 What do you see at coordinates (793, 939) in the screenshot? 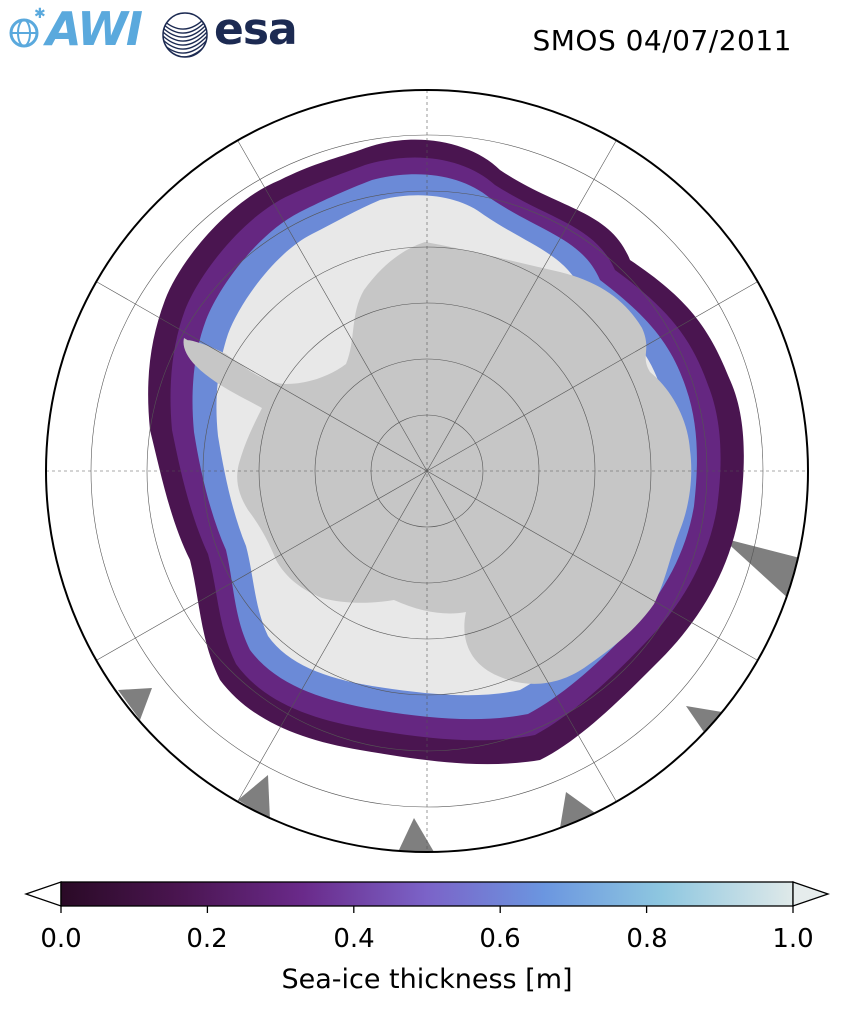
I see `colorbar-tick-label: 1.0` at bounding box center [793, 939].